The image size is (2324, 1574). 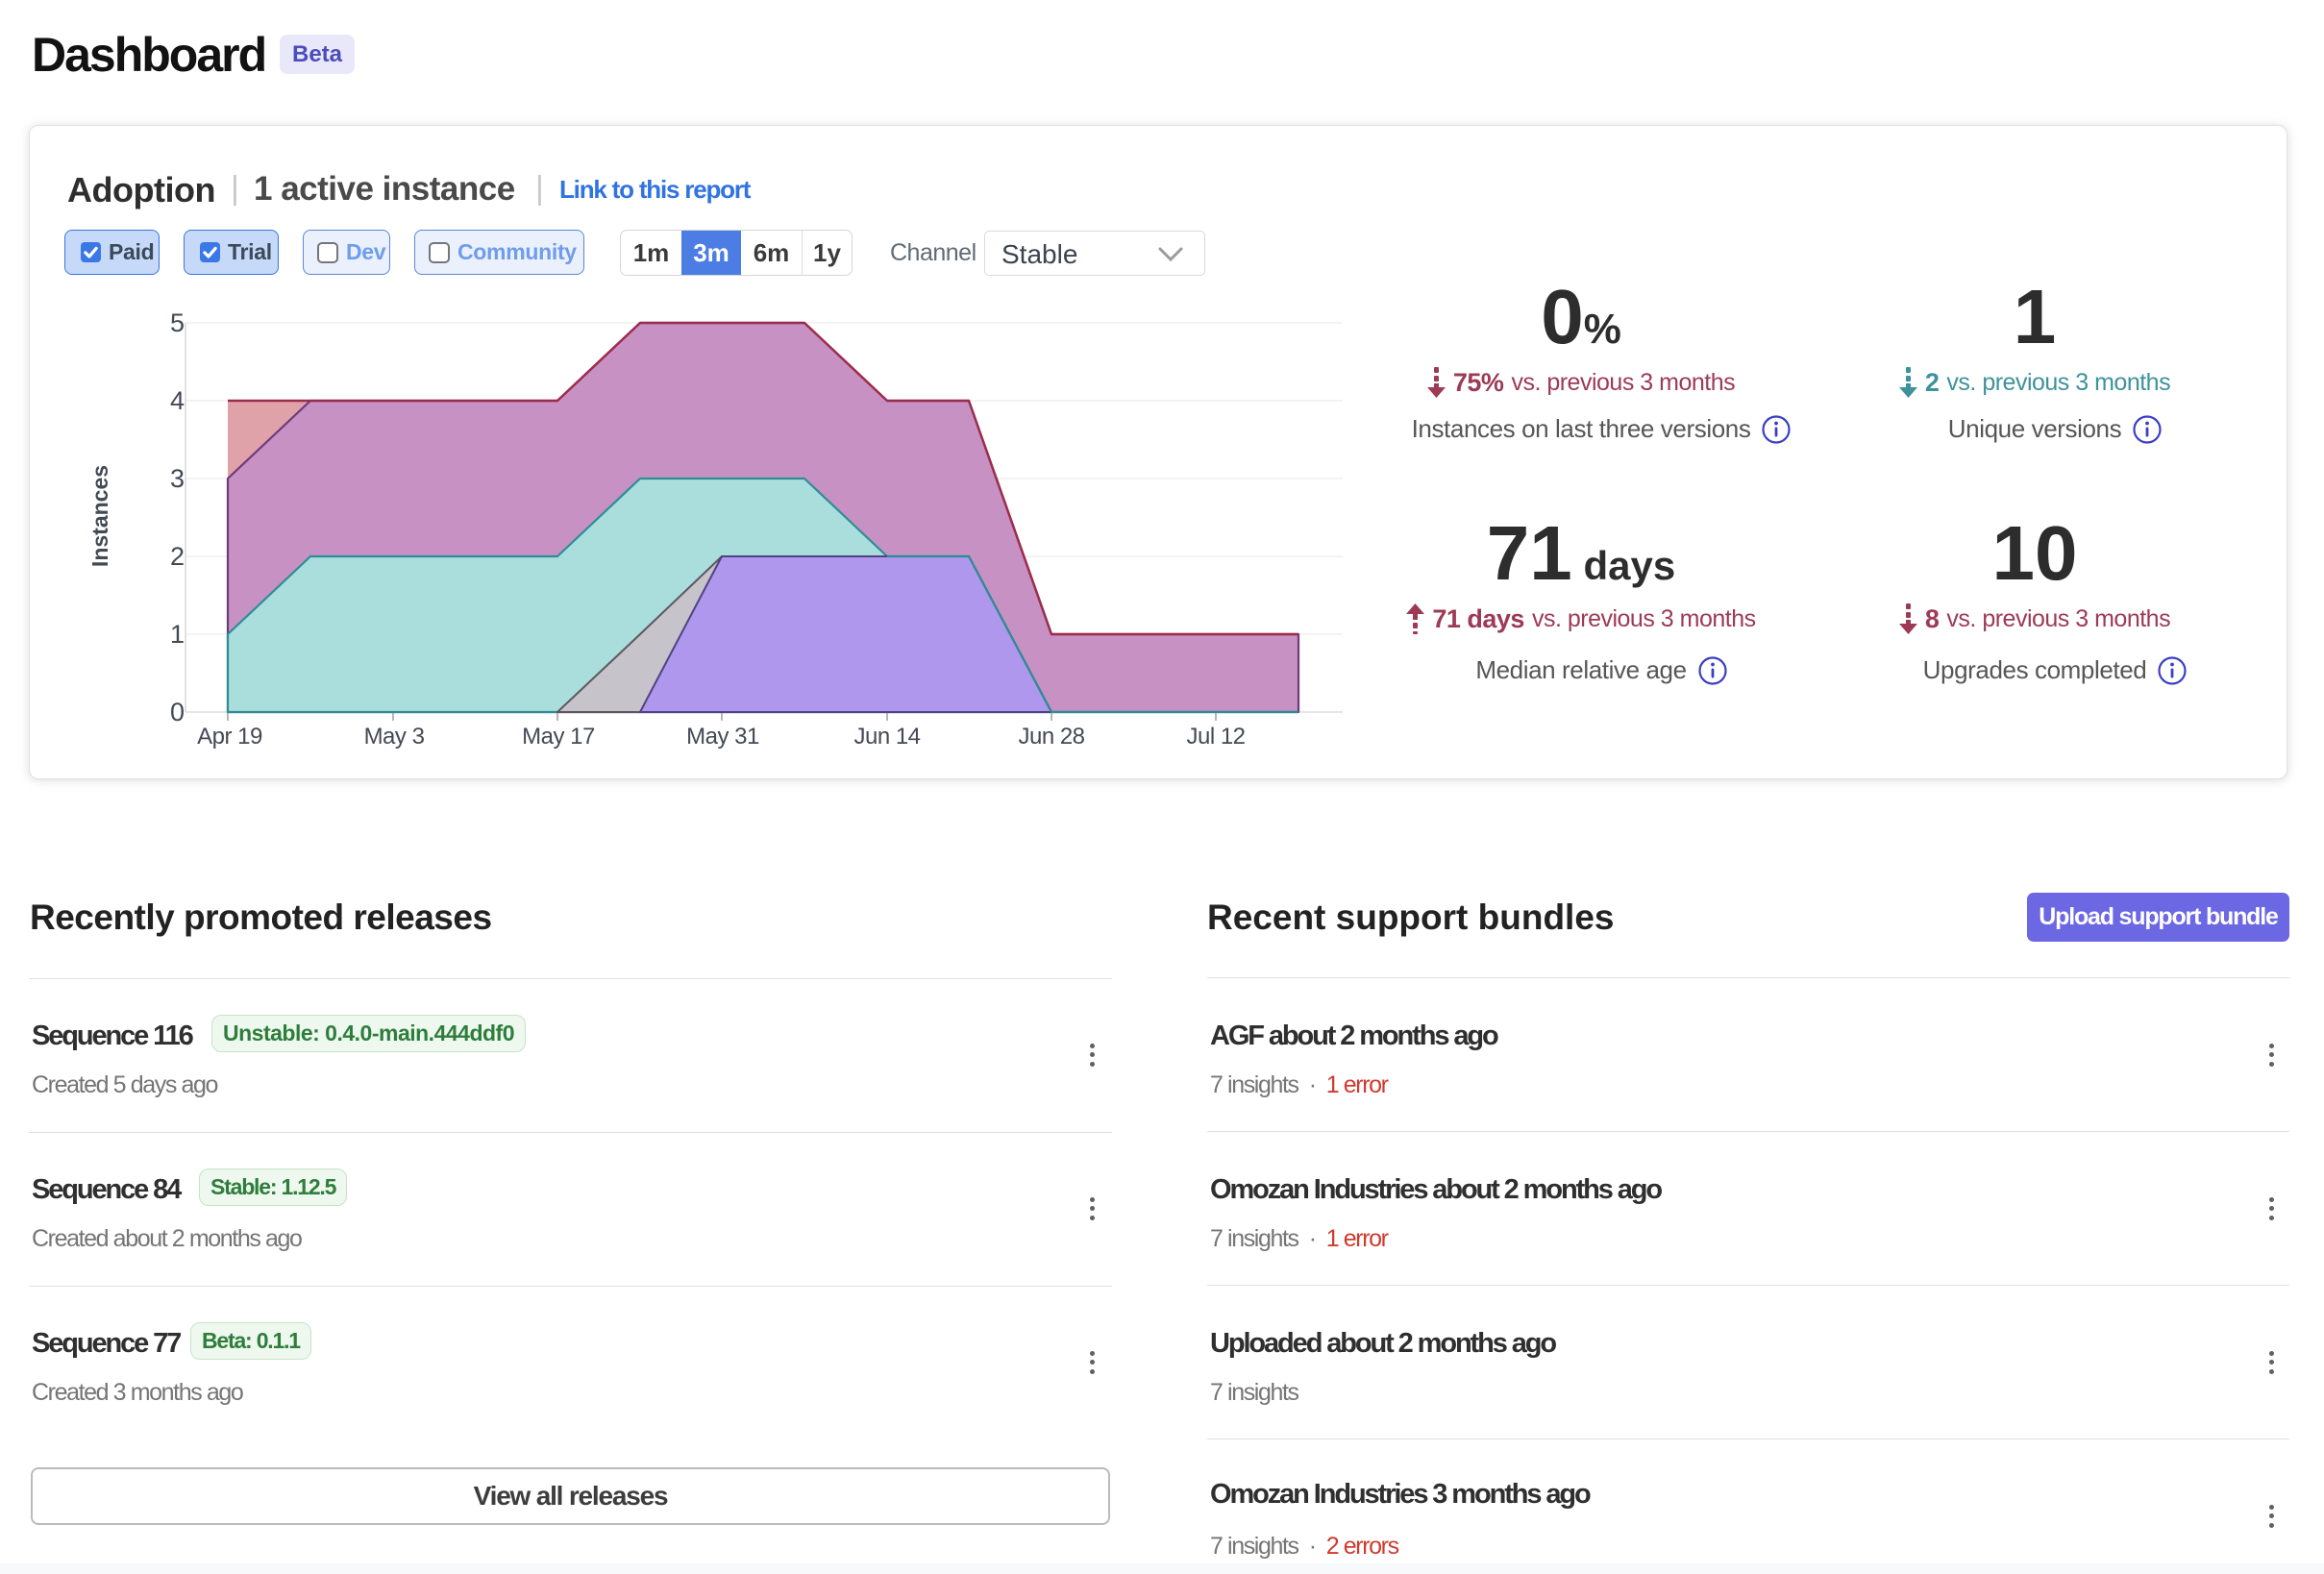 What do you see at coordinates (229, 737) in the screenshot?
I see `svg-text: Apr 19` at bounding box center [229, 737].